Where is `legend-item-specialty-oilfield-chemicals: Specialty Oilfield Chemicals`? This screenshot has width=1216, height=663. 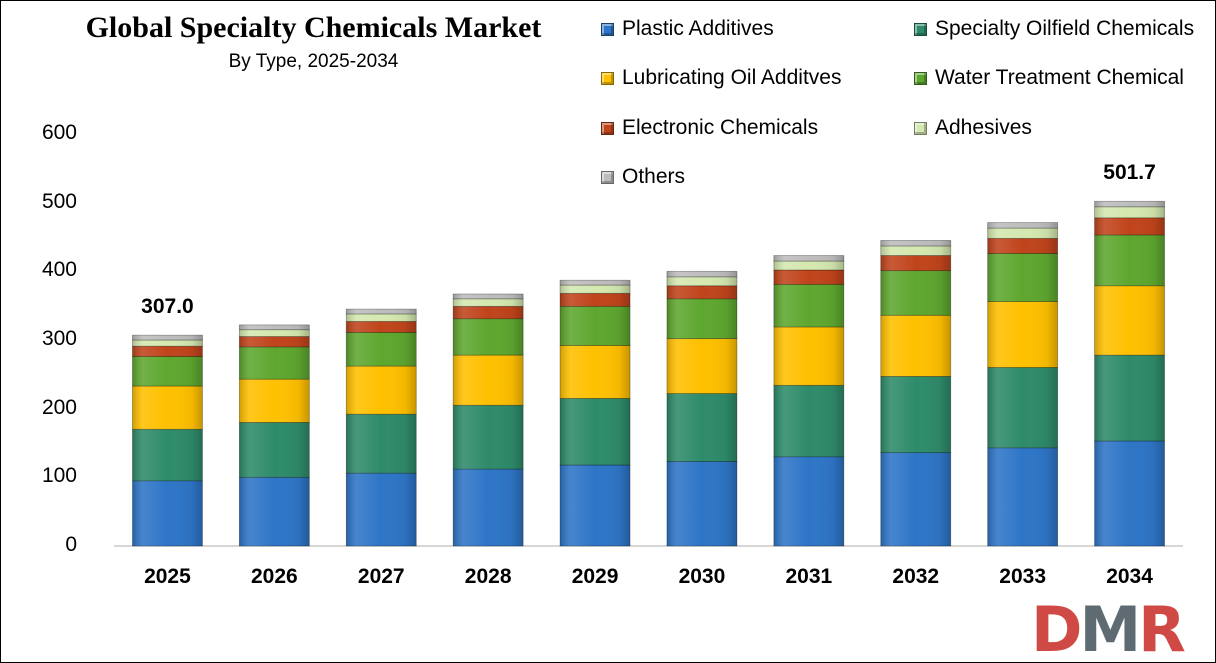
legend-item-specialty-oilfield-chemicals: Specialty Oilfield Chemicals is located at coordinates (1054, 29).